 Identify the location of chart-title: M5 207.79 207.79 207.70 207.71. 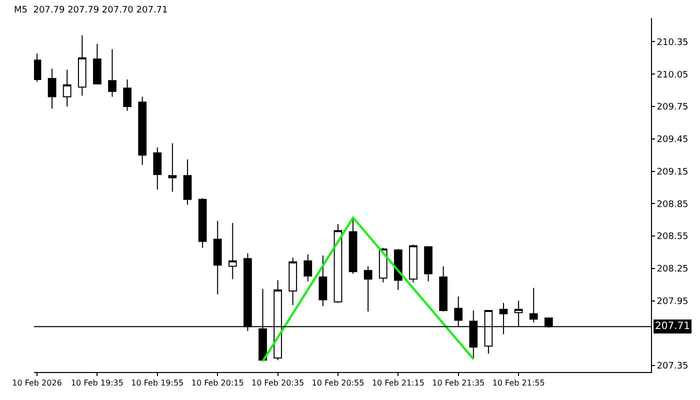
(91, 10).